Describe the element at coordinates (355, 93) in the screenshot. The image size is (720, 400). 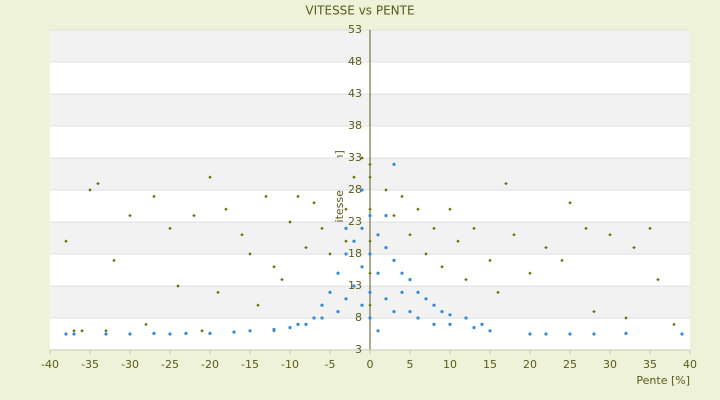
I see `y-tick-label: 43` at that location.